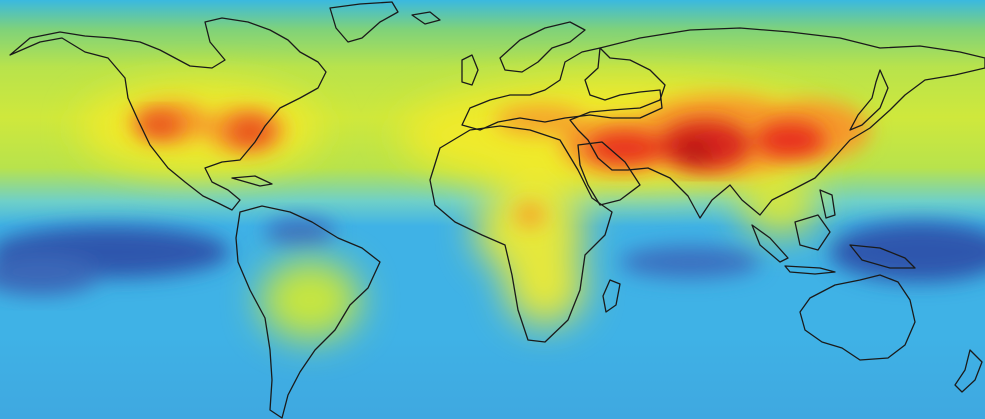 This screenshot has width=985, height=419. I want to click on coastline-africa, so click(521, 234).